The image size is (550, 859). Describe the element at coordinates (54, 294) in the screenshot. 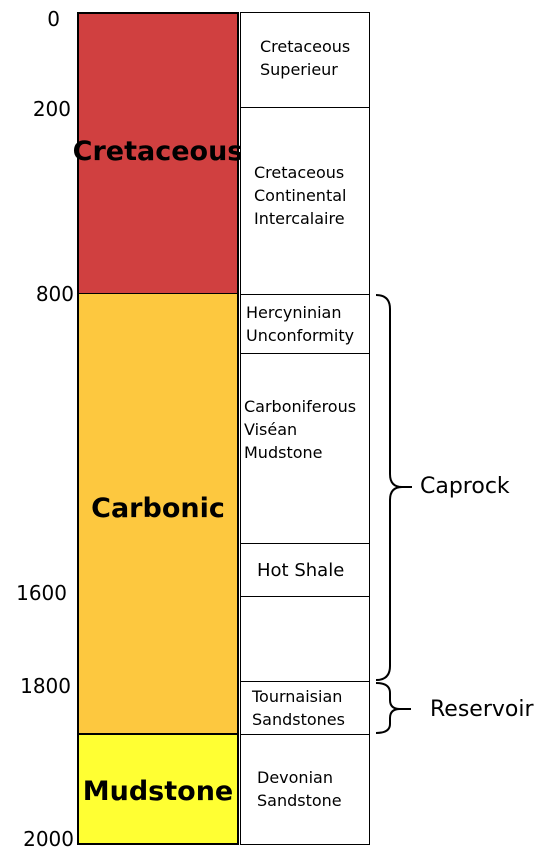

I see `depth-label-800: 800` at that location.